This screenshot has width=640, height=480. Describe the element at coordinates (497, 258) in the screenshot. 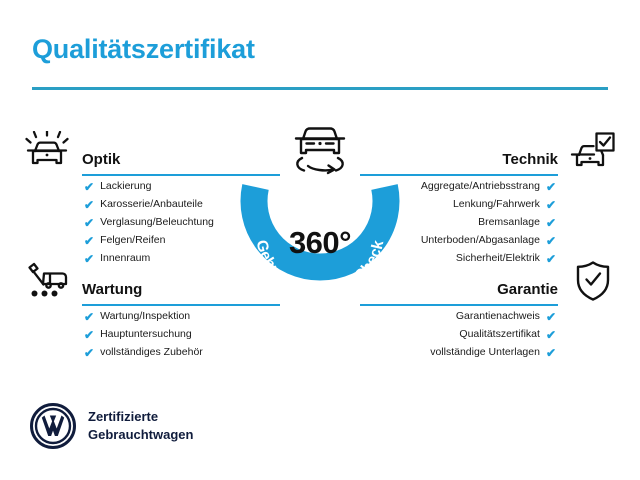

I see `list-item-label: Sicherheit/Elektrik` at that location.